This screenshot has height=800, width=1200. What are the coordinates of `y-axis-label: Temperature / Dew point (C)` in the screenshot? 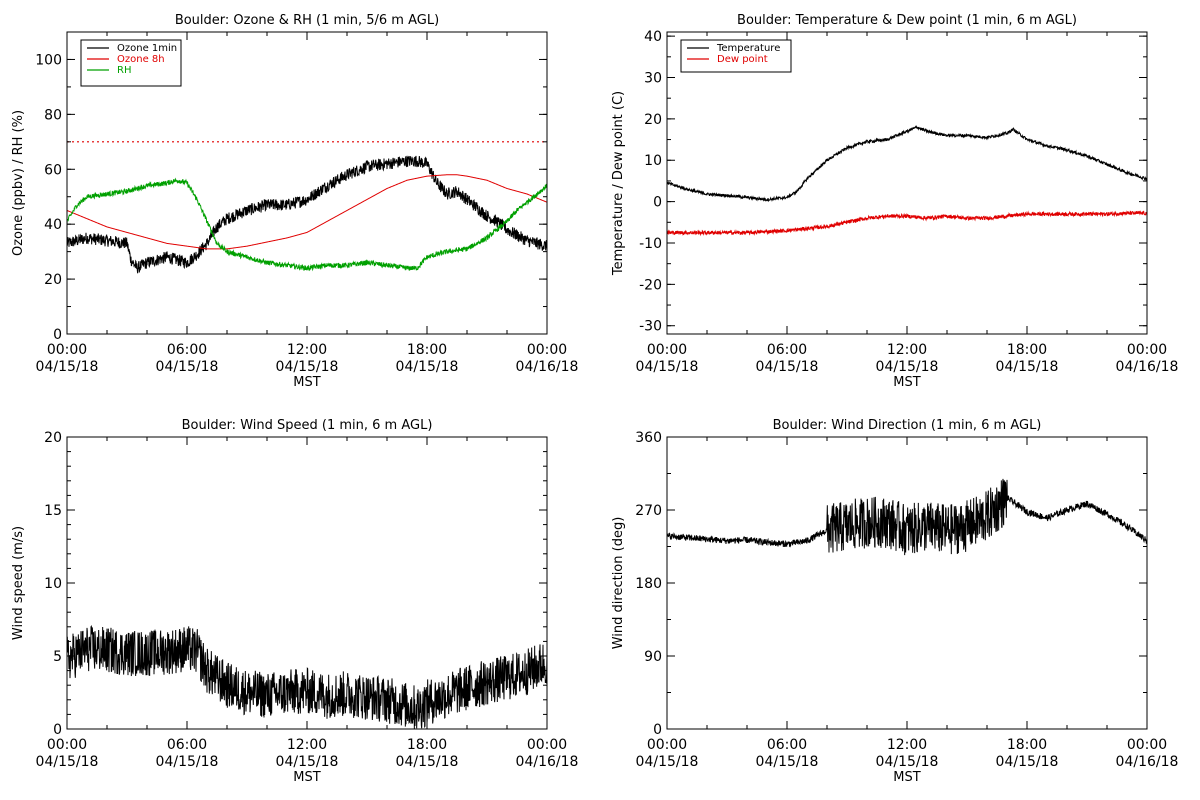 It's located at (618, 183).